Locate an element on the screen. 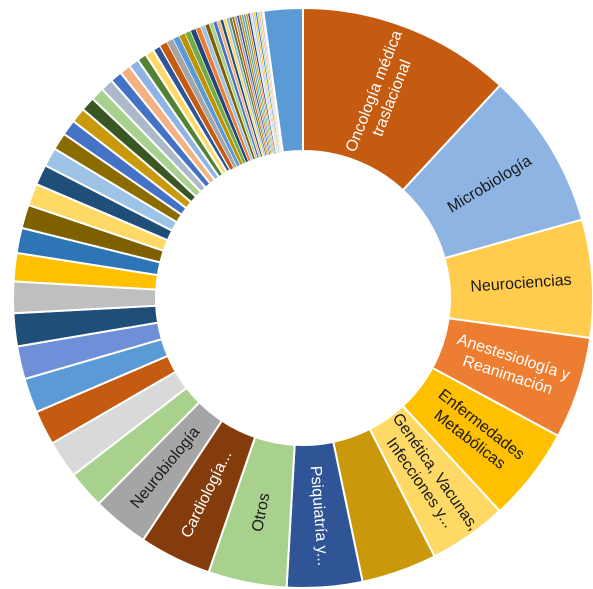 The width and height of the screenshot is (593, 589). slice-label-line: Neurociencias is located at coordinates (521, 284).